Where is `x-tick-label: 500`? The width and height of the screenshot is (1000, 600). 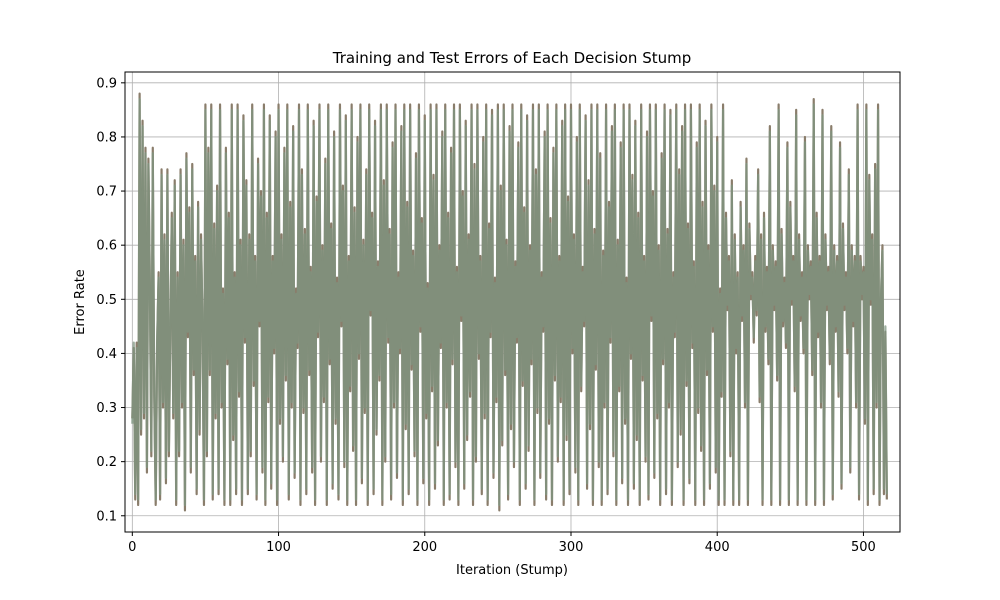 x-tick-label: 500 is located at coordinates (863, 547).